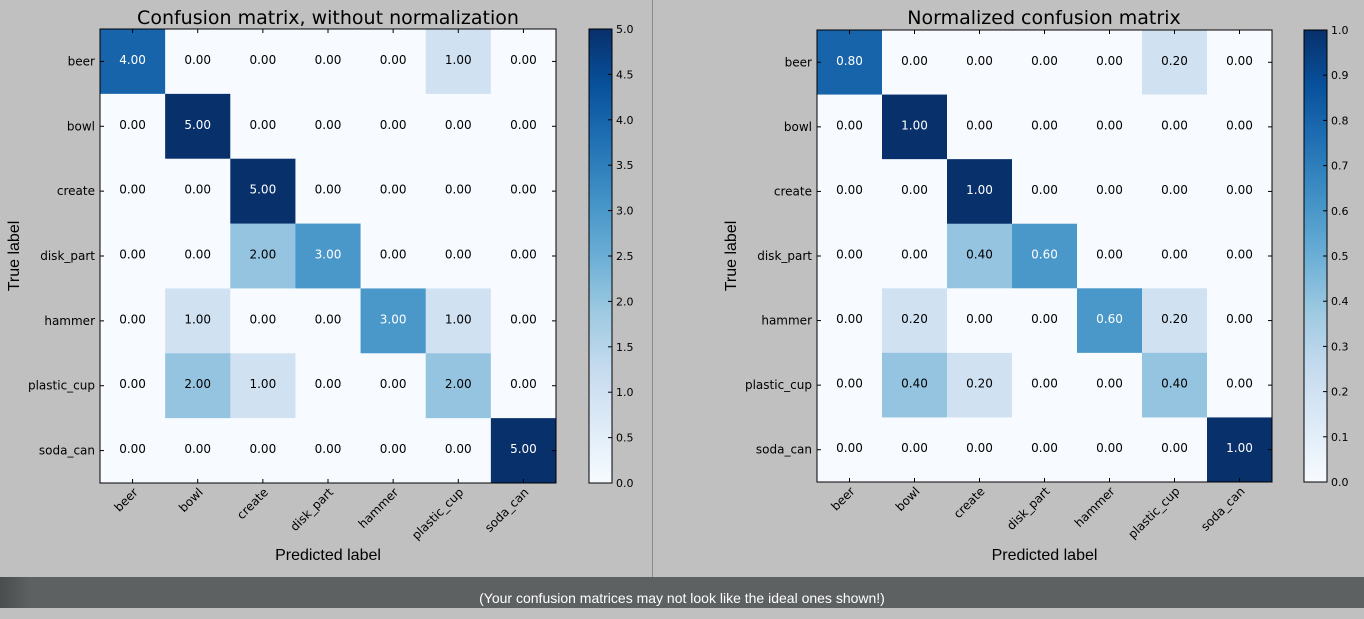  Describe the element at coordinates (798, 62) in the screenshot. I see `y-tick-label: beer` at that location.